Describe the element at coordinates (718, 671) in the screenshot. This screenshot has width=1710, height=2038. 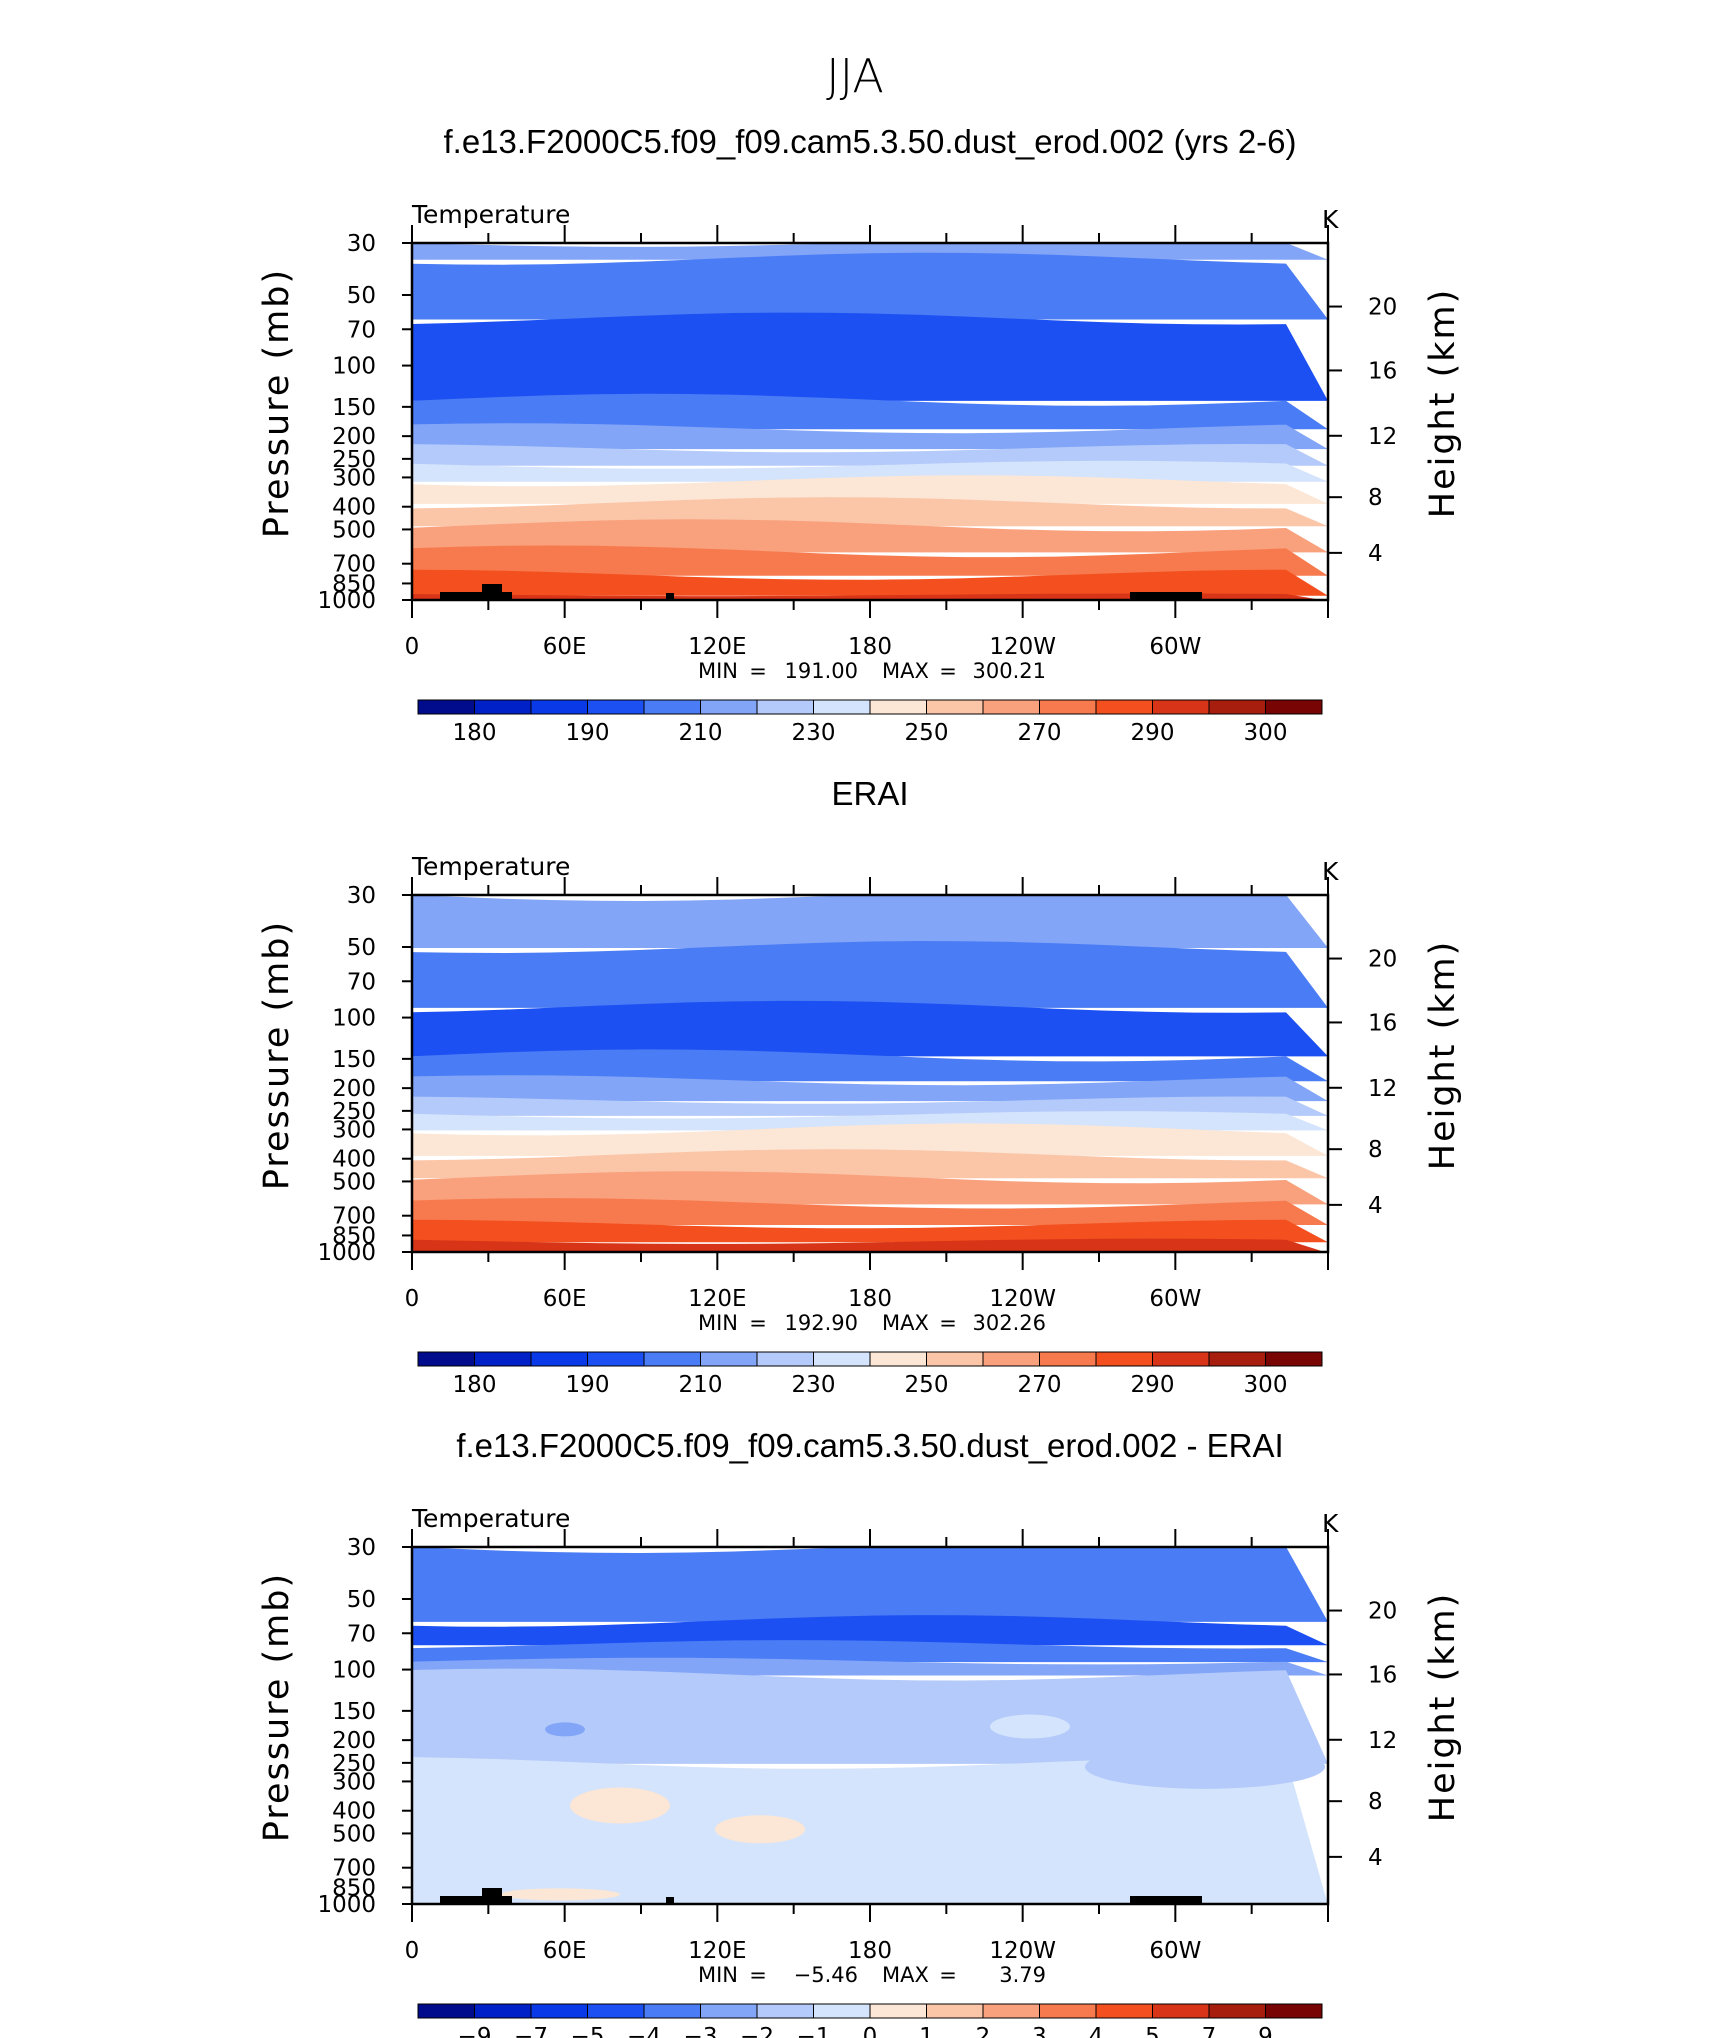
I see `min-label: MIN` at that location.